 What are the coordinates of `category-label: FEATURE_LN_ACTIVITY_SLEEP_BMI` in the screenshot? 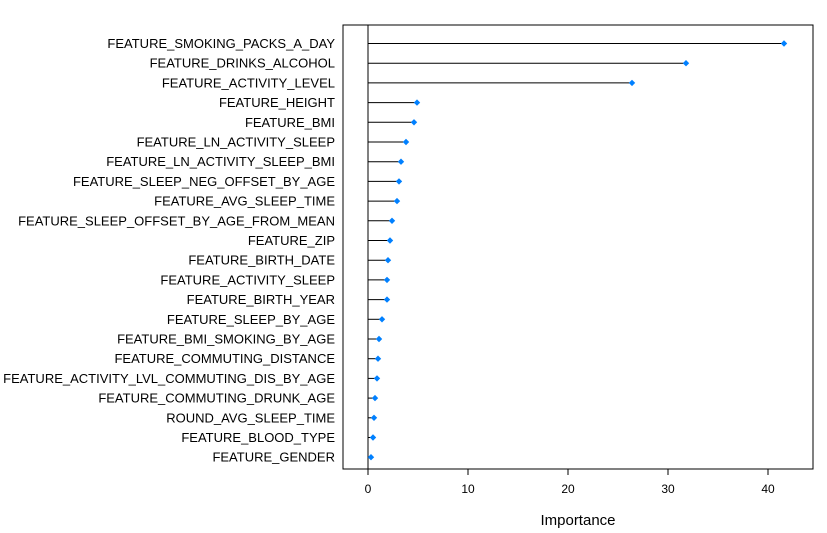 It's located at (220, 161).